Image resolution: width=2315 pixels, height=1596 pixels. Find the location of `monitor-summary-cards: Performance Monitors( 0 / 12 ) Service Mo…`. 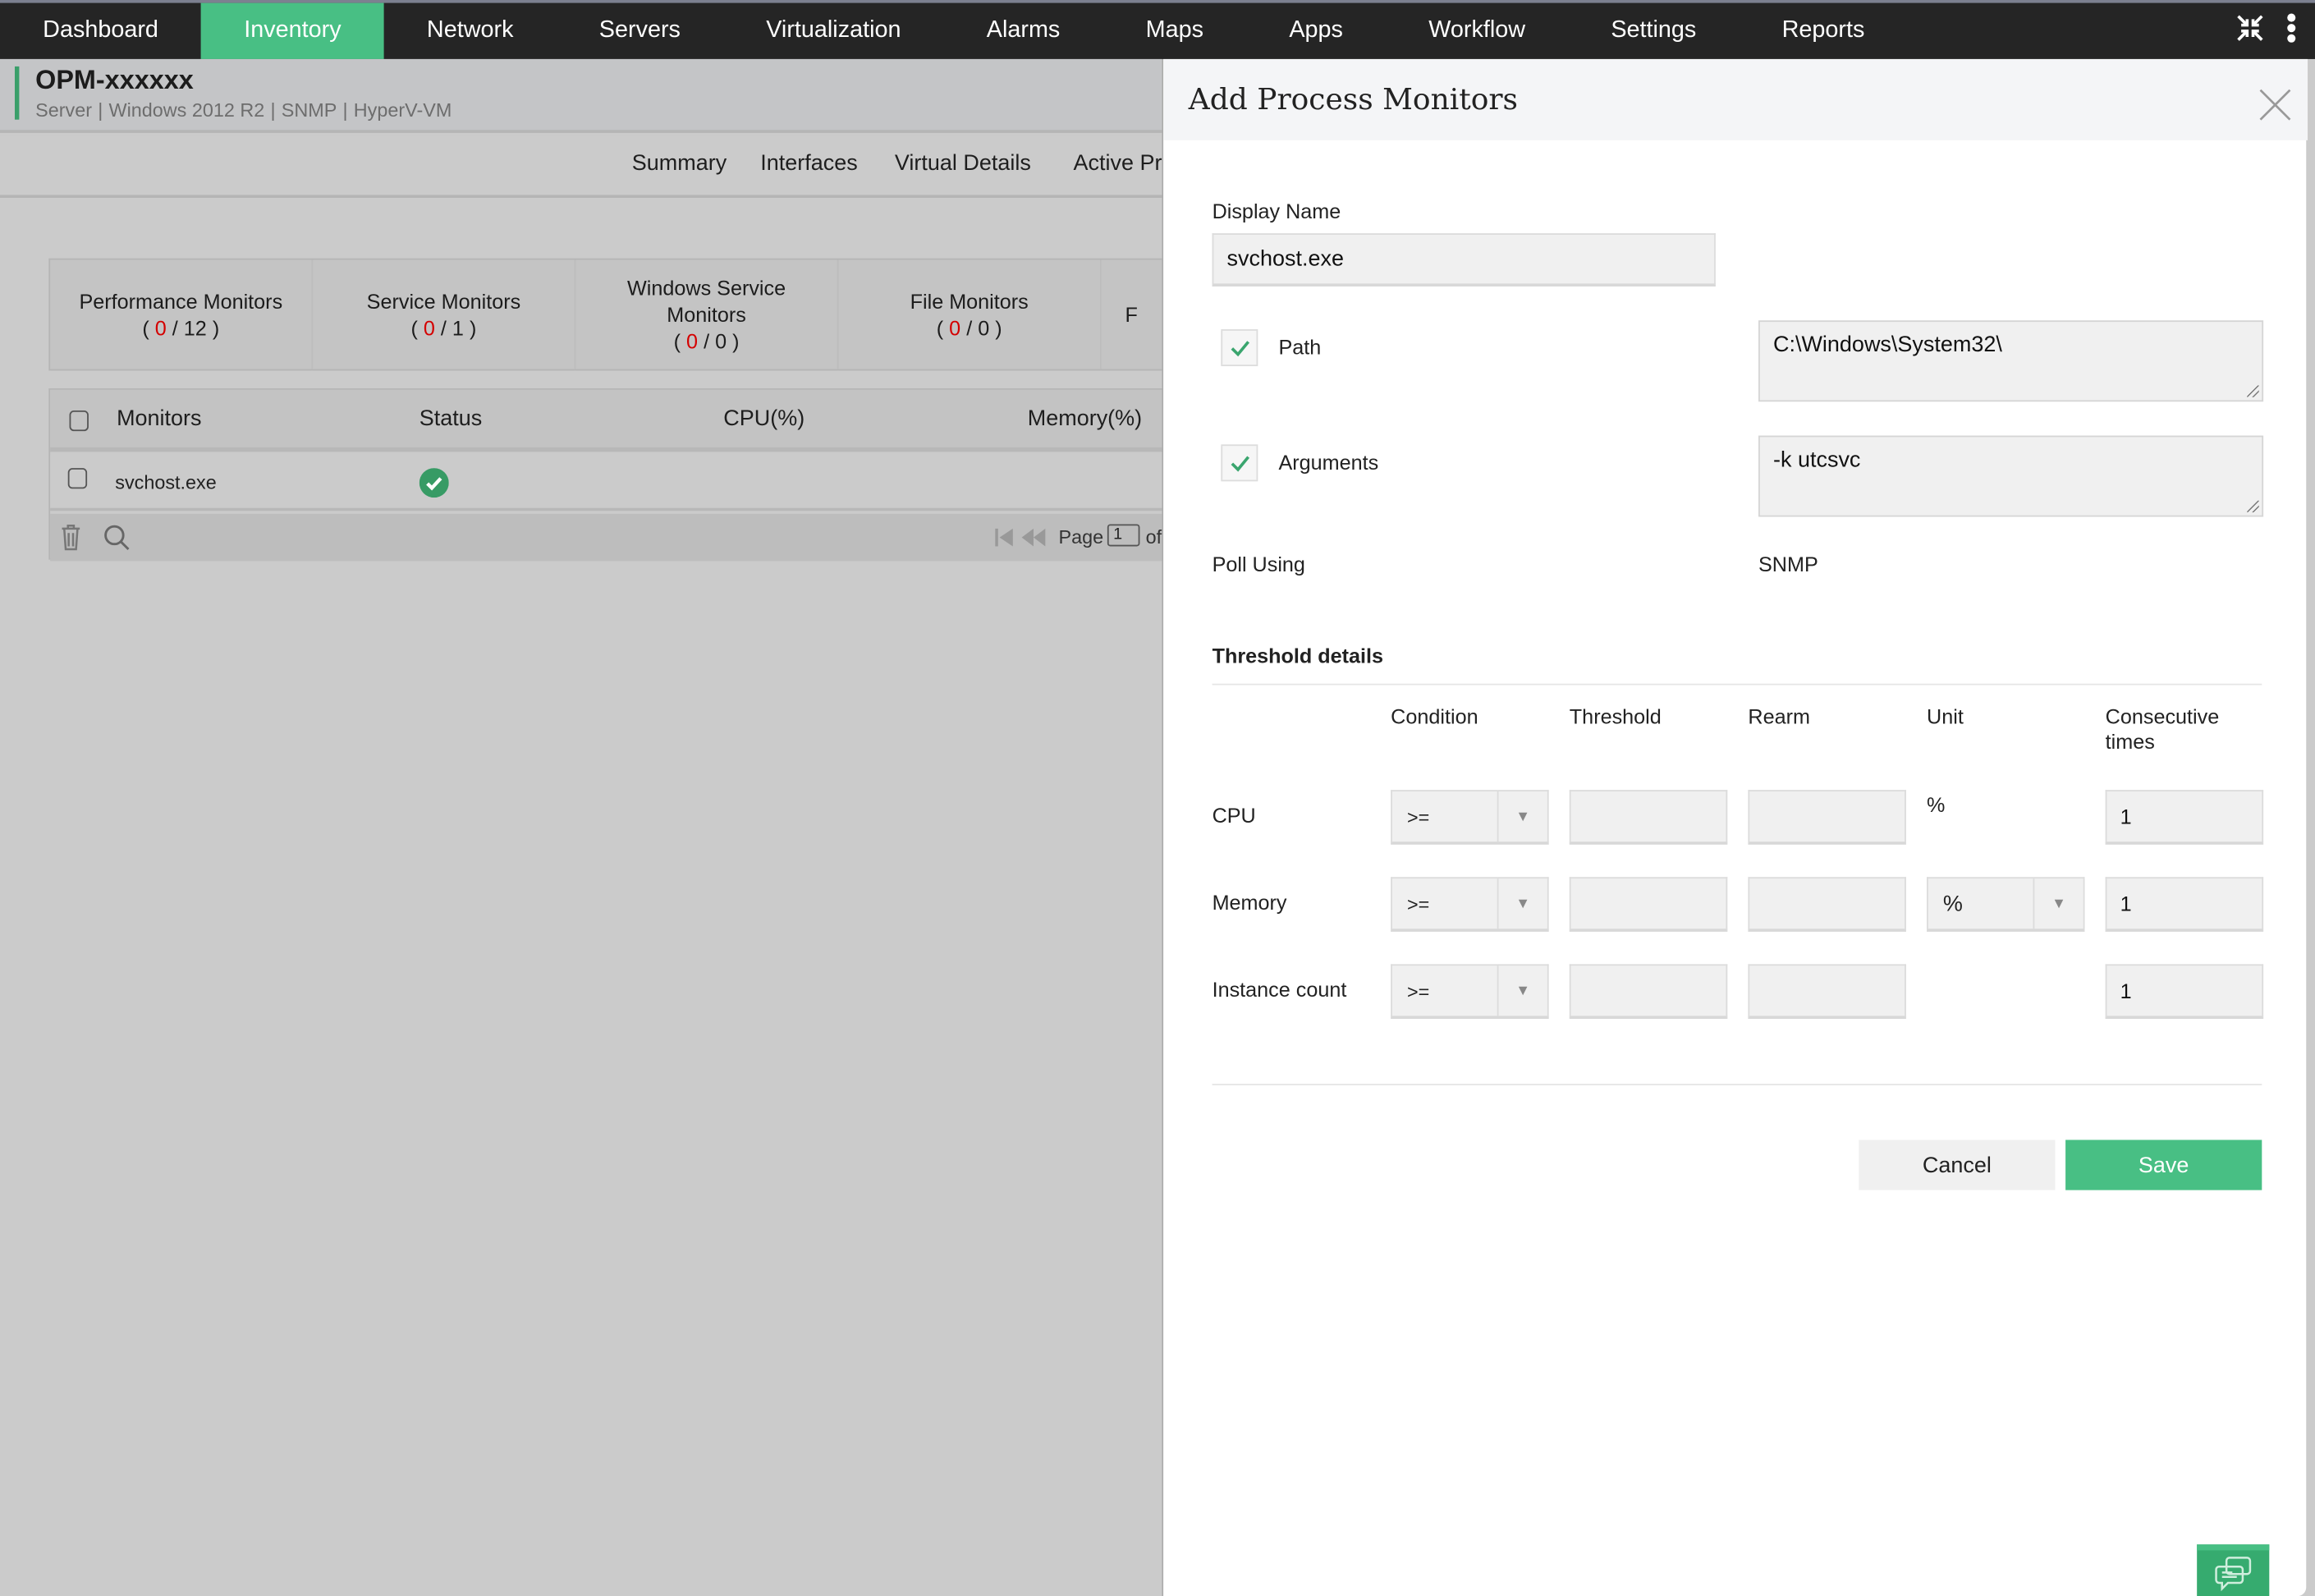

monitor-summary-cards: Performance Monitors( 0 / 12 ) Service Mo… is located at coordinates (706, 314).